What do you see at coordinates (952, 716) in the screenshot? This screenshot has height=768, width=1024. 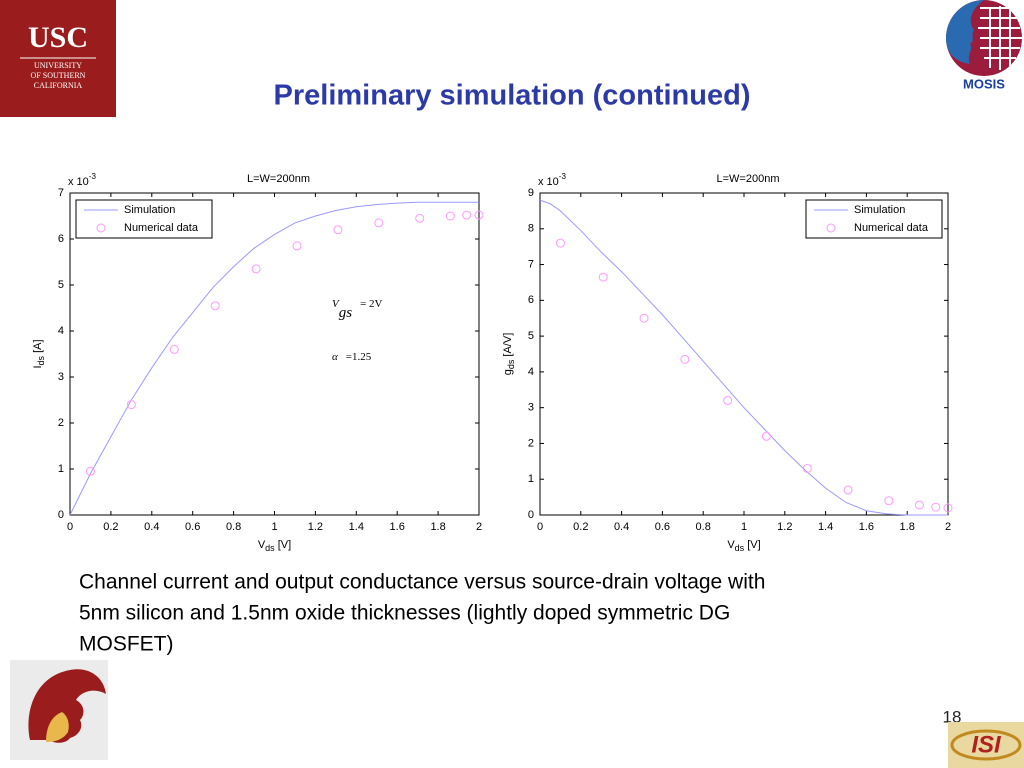 I see `page-number: 18` at bounding box center [952, 716].